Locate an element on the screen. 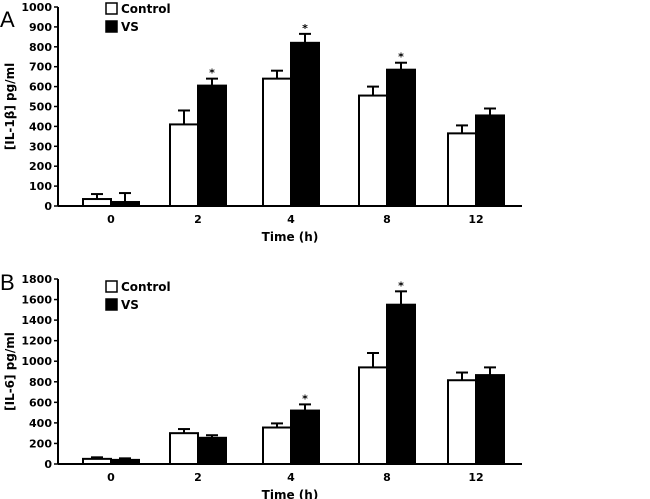  y-tick-label: 300 is located at coordinates (40, 146).